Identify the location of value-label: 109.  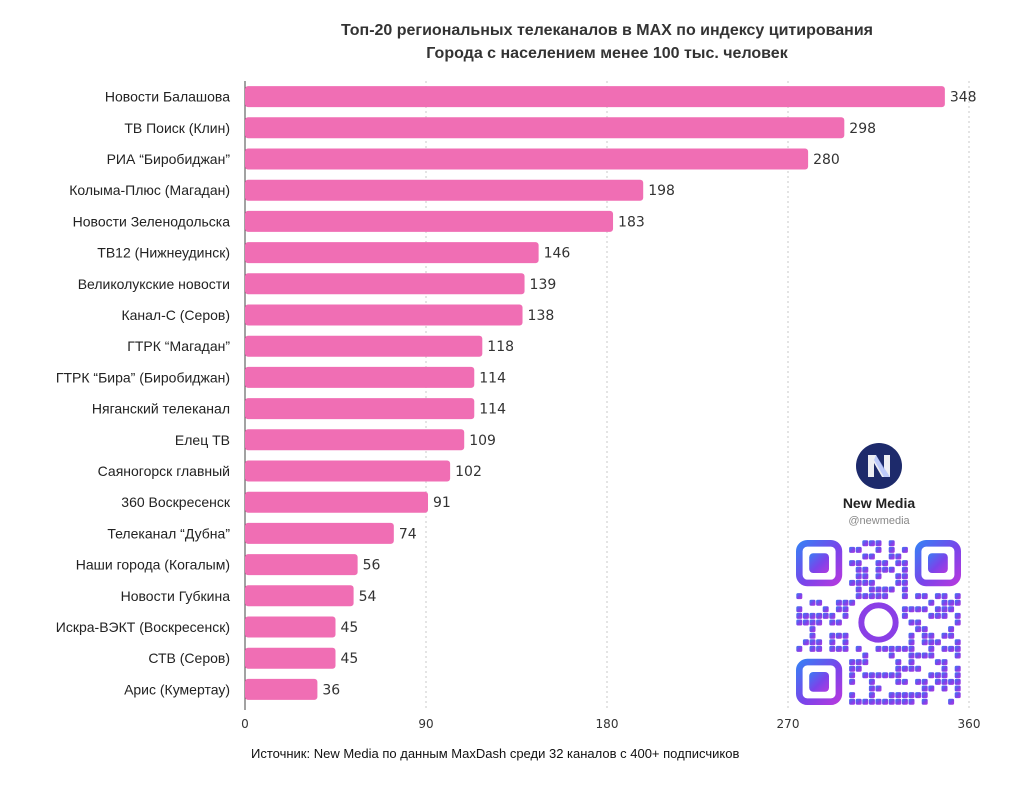
(482, 441).